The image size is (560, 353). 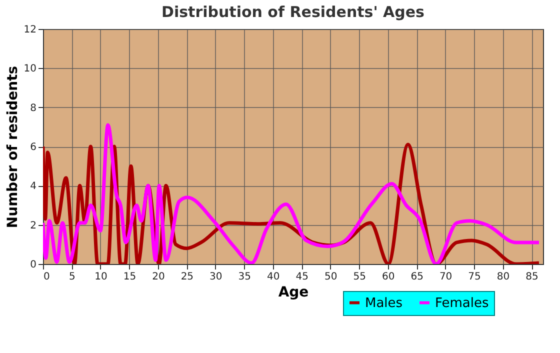 What do you see at coordinates (33, 108) in the screenshot?
I see `y-tick-label: 8` at bounding box center [33, 108].